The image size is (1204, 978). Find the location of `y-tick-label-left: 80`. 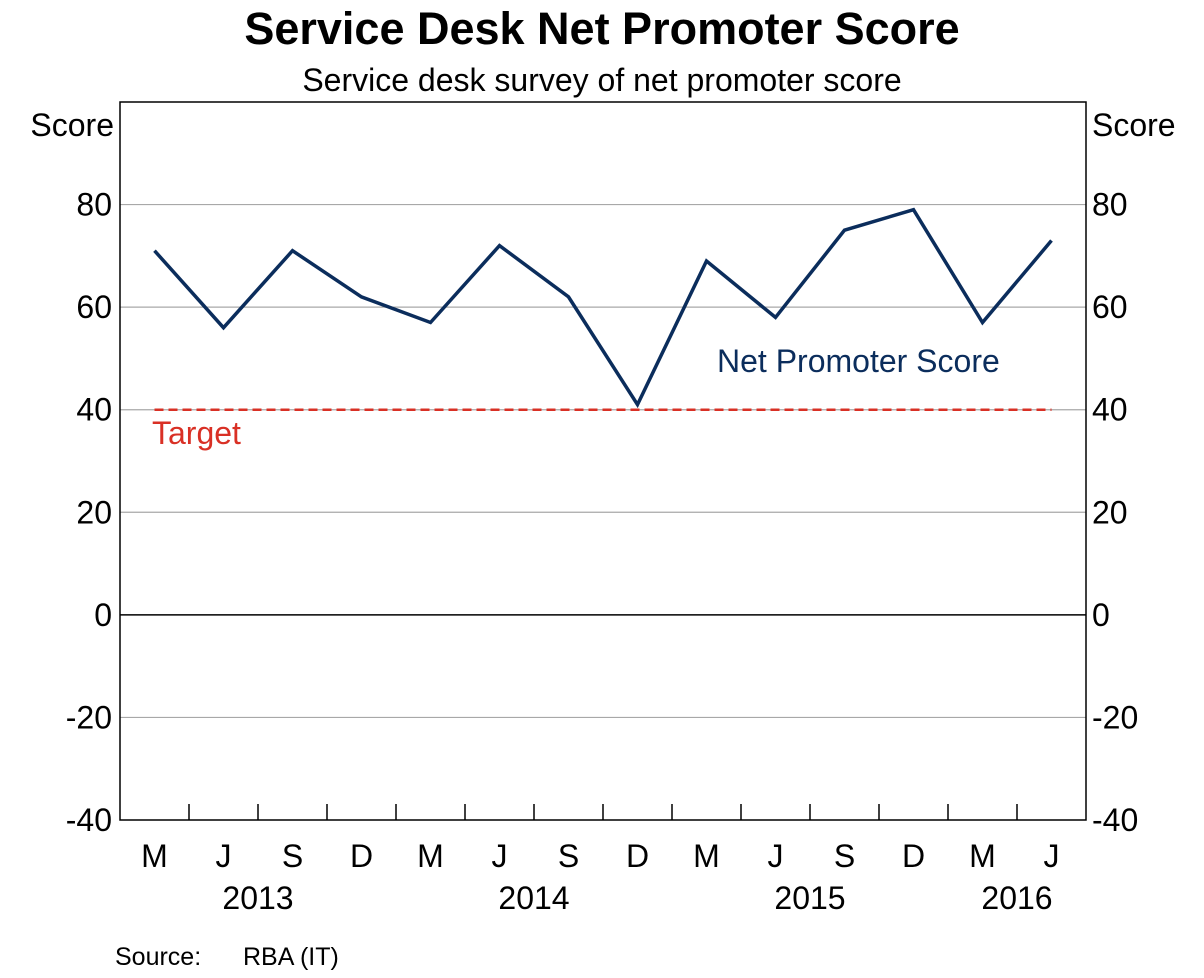

y-tick-label-left: 80 is located at coordinates (94, 205).